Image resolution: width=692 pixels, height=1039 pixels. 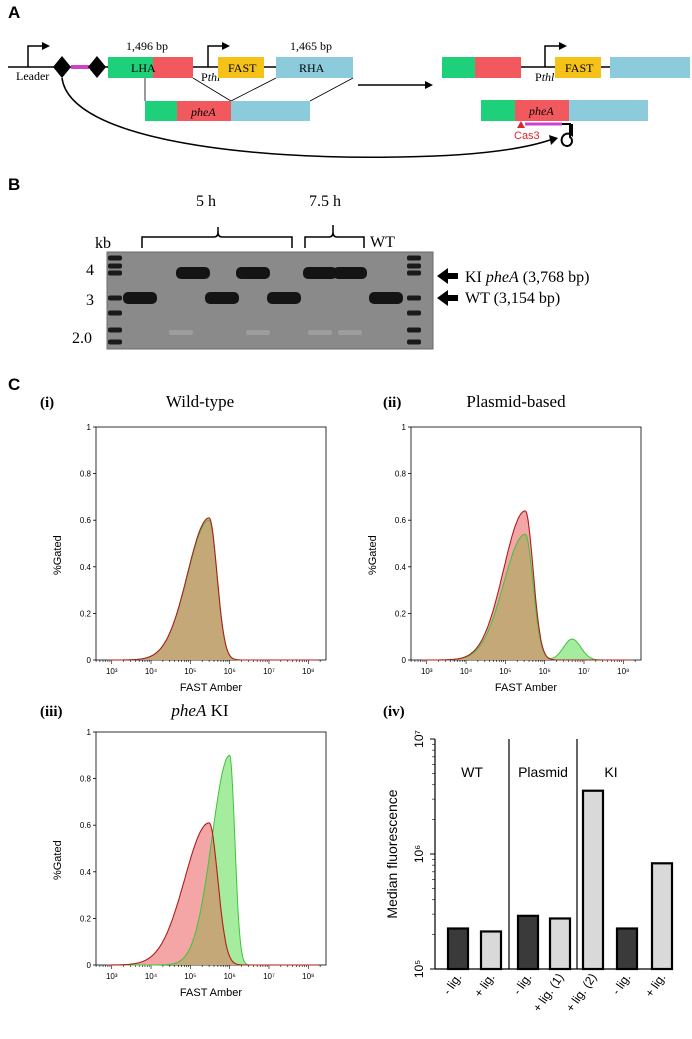 I want to click on x-tick-label: 10⁴, so click(x=151, y=976).